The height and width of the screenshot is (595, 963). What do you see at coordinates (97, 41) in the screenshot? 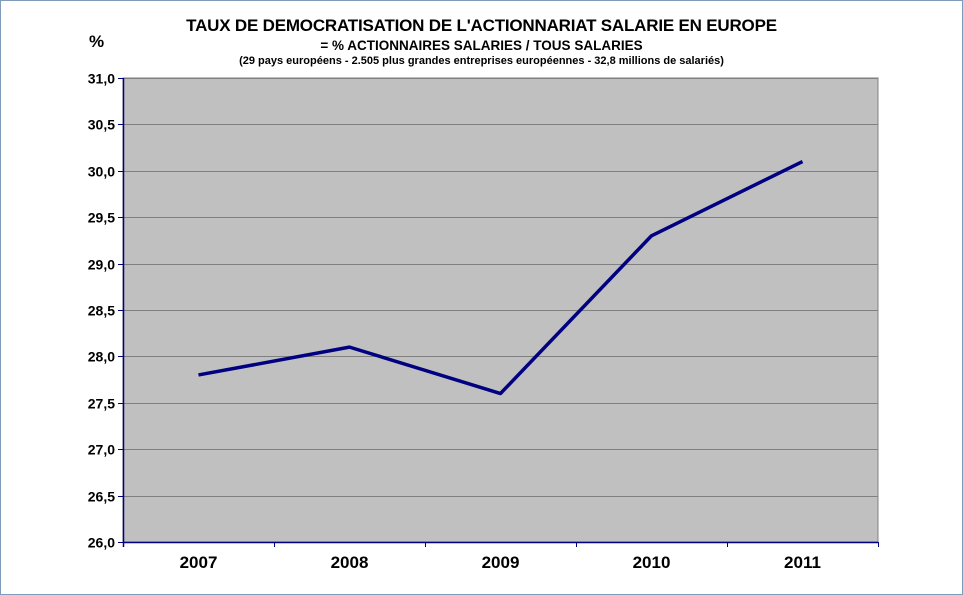
I see `y-axis-unit-label: %` at bounding box center [97, 41].